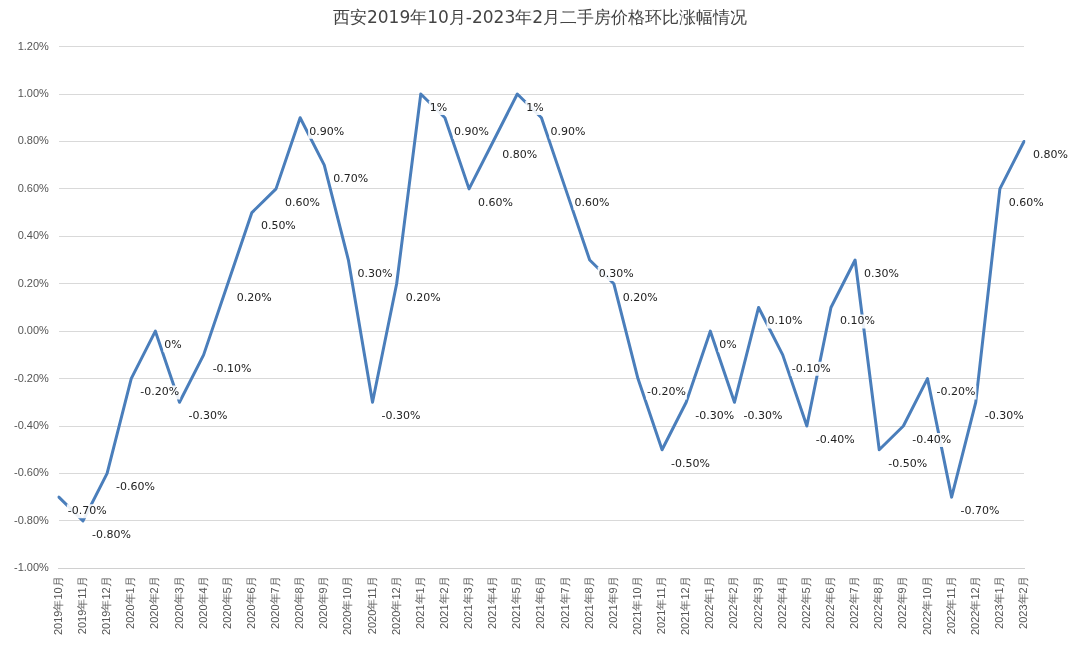  What do you see at coordinates (31, 377) in the screenshot?
I see `y-tick-label: -0.20%` at bounding box center [31, 377].